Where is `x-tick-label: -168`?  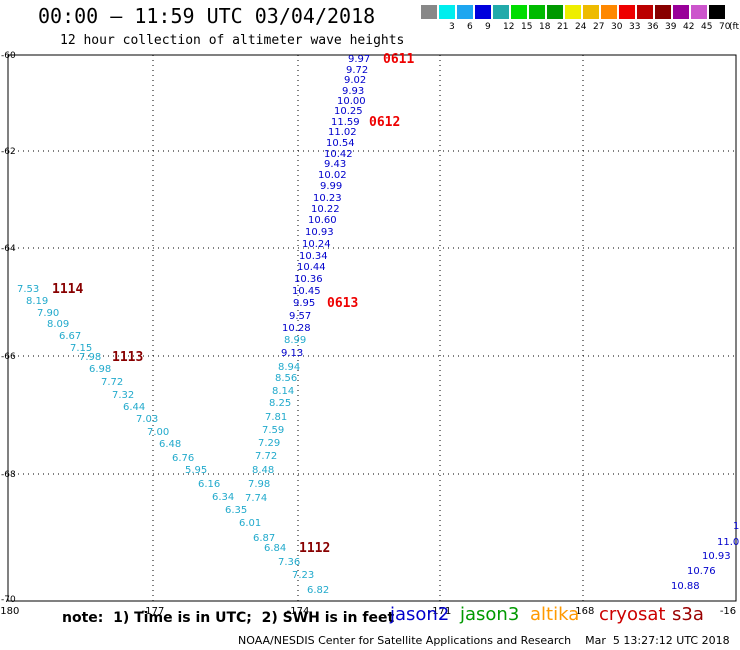 x-tick-label: -168 is located at coordinates (583, 611).